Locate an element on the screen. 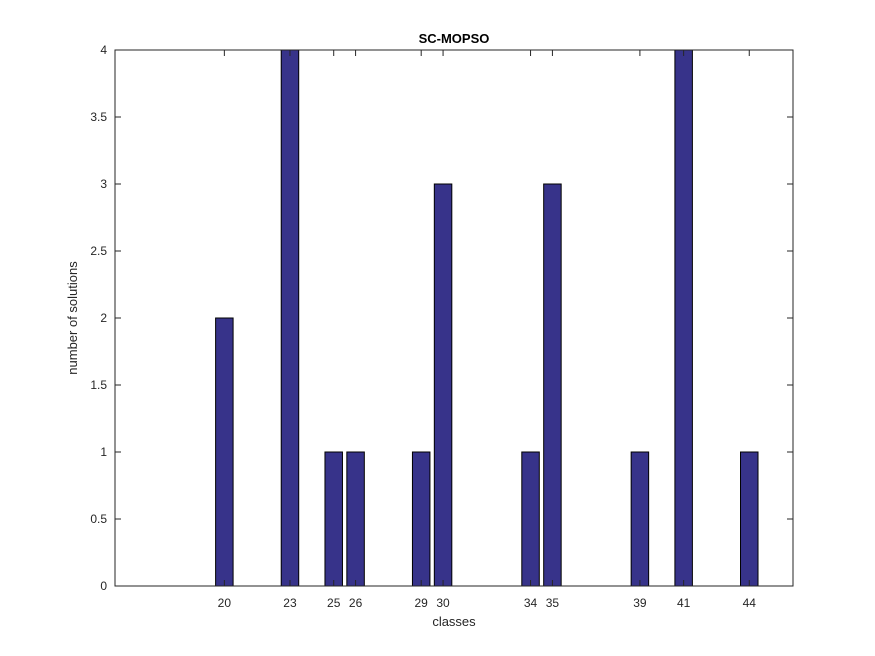 Image resolution: width=875 pixels, height=656 pixels. y-tick-label: 2 is located at coordinates (103, 318).